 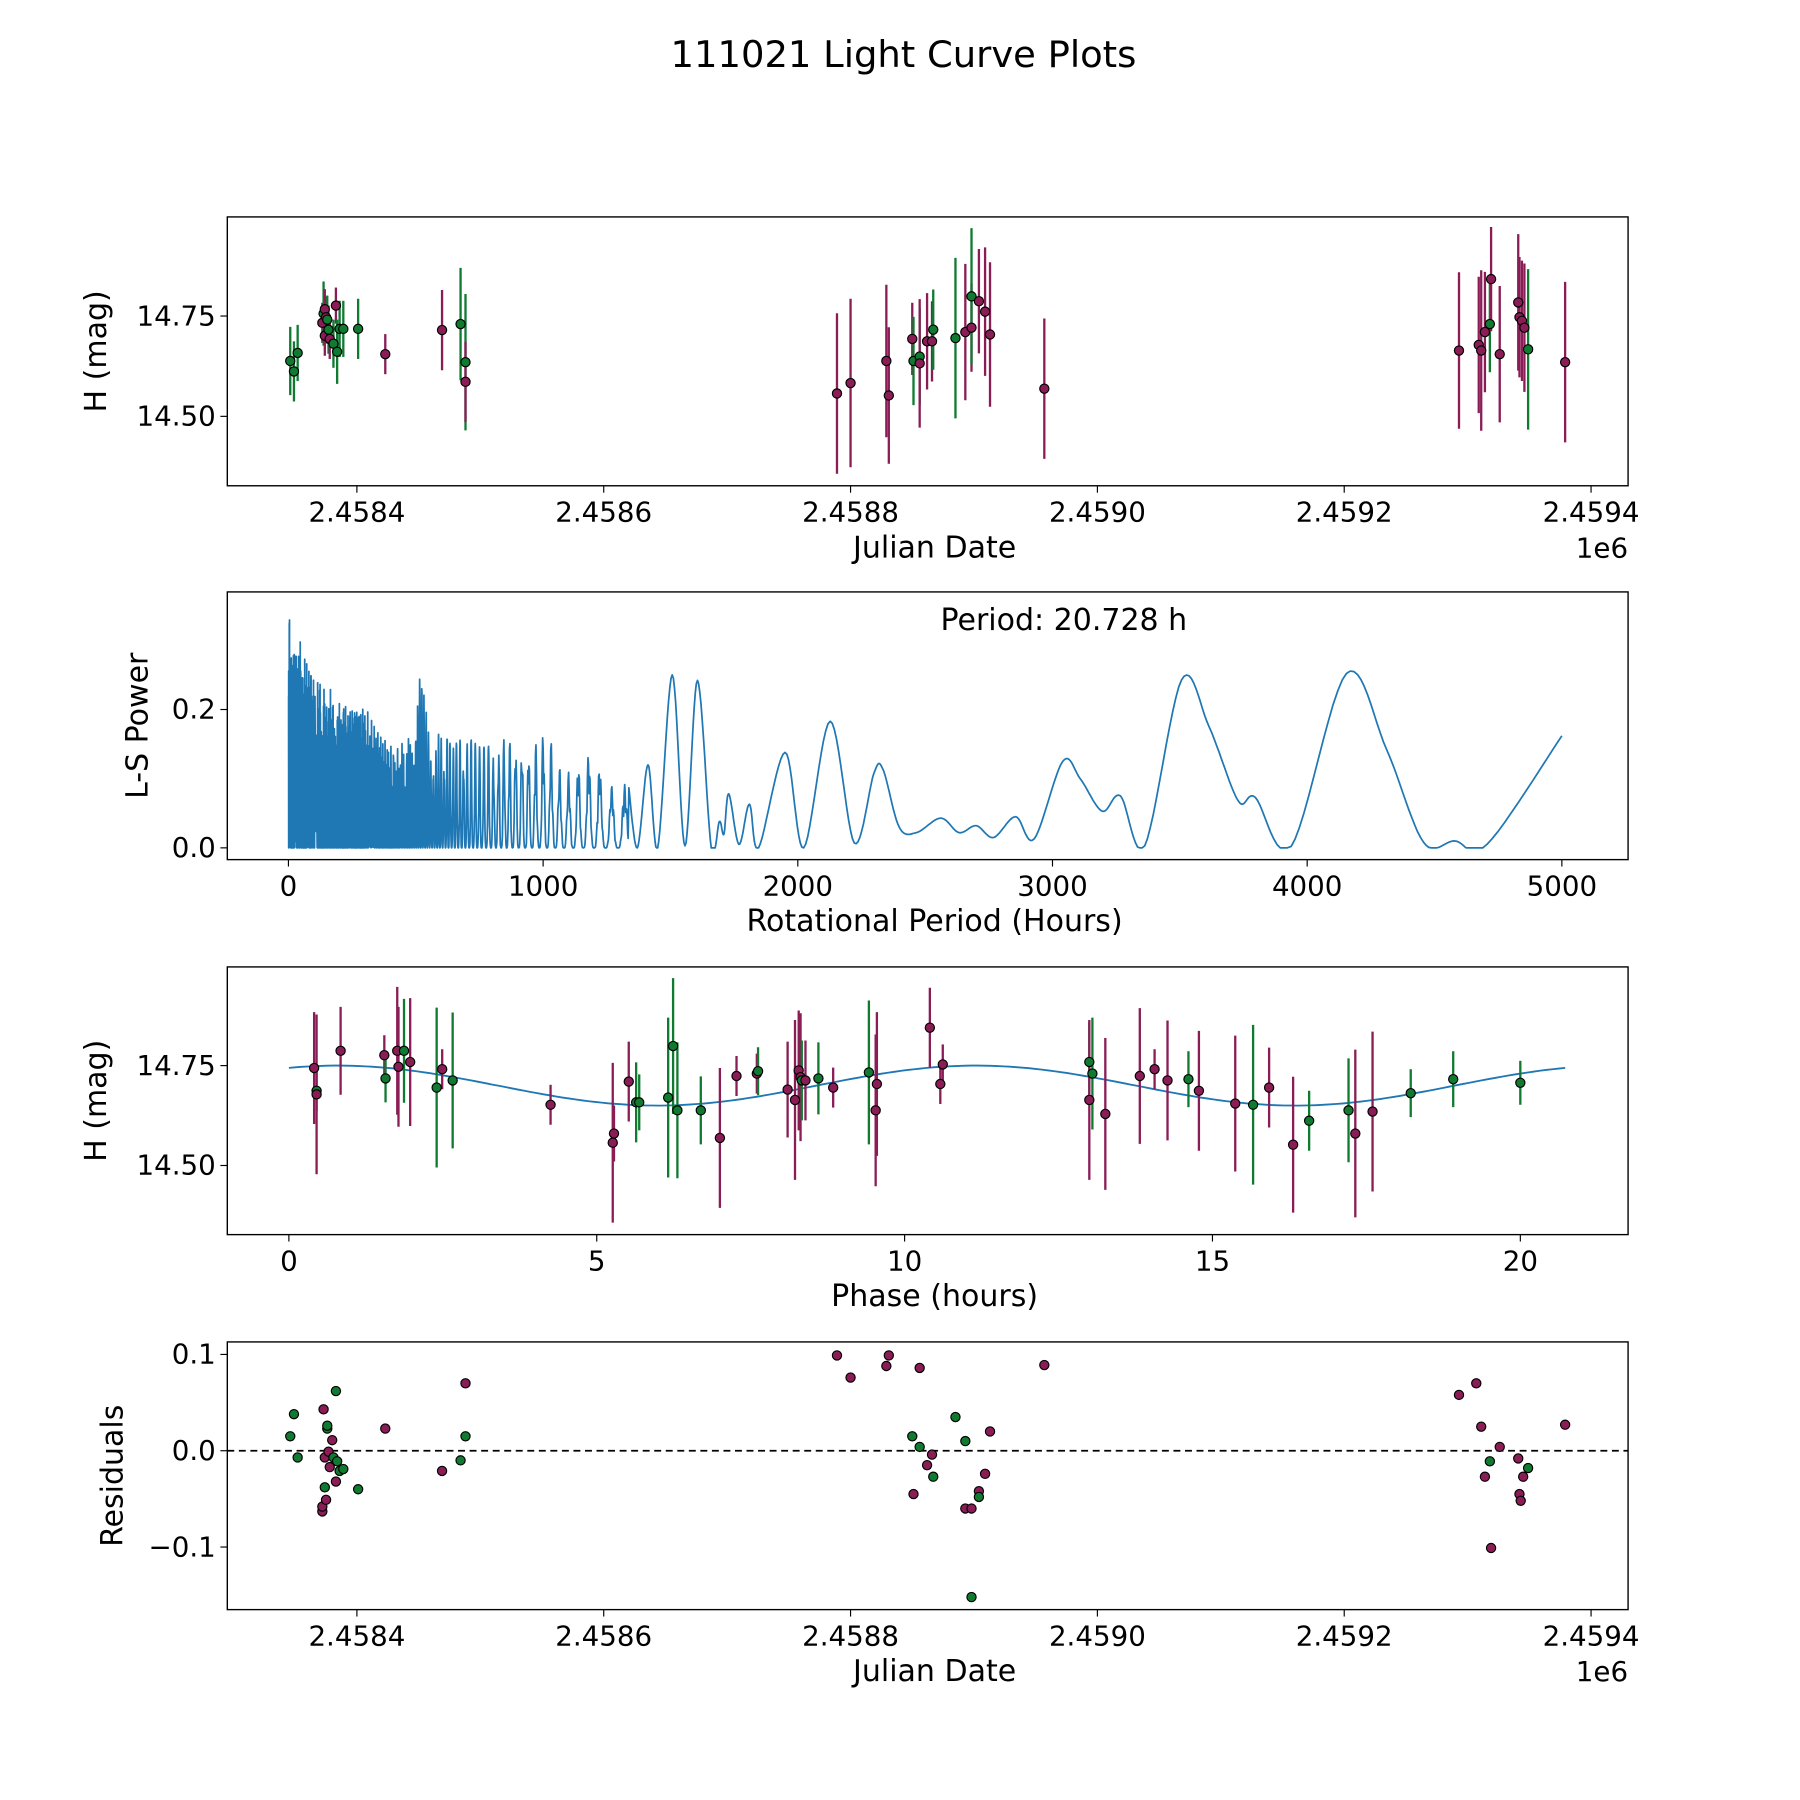 What do you see at coordinates (194, 1354) in the screenshot?
I see `y-tick-label: 0.1` at bounding box center [194, 1354].